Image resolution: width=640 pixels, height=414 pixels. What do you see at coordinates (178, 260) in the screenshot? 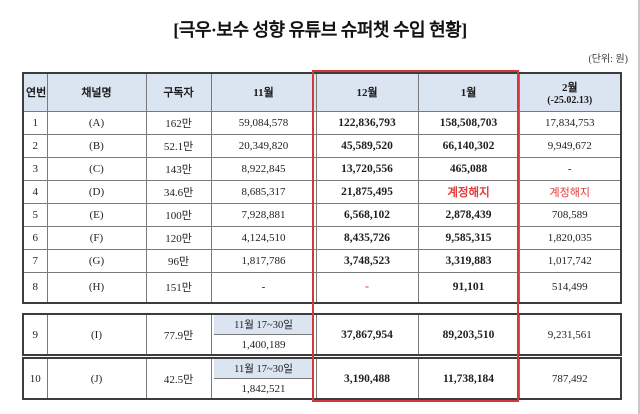
I see `cell-subscribers: 96만` at bounding box center [178, 260].